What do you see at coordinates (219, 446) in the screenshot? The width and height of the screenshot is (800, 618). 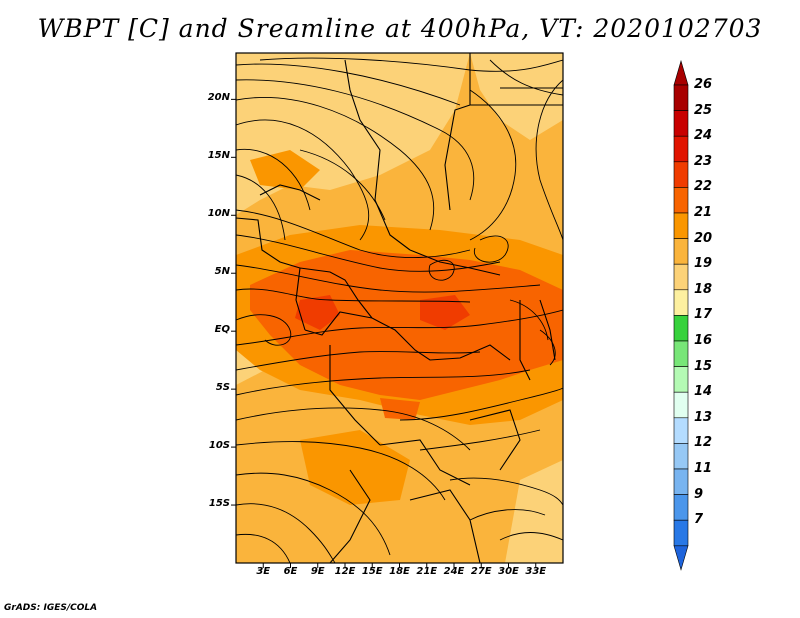 I see `lat-label: 10S` at bounding box center [219, 446].